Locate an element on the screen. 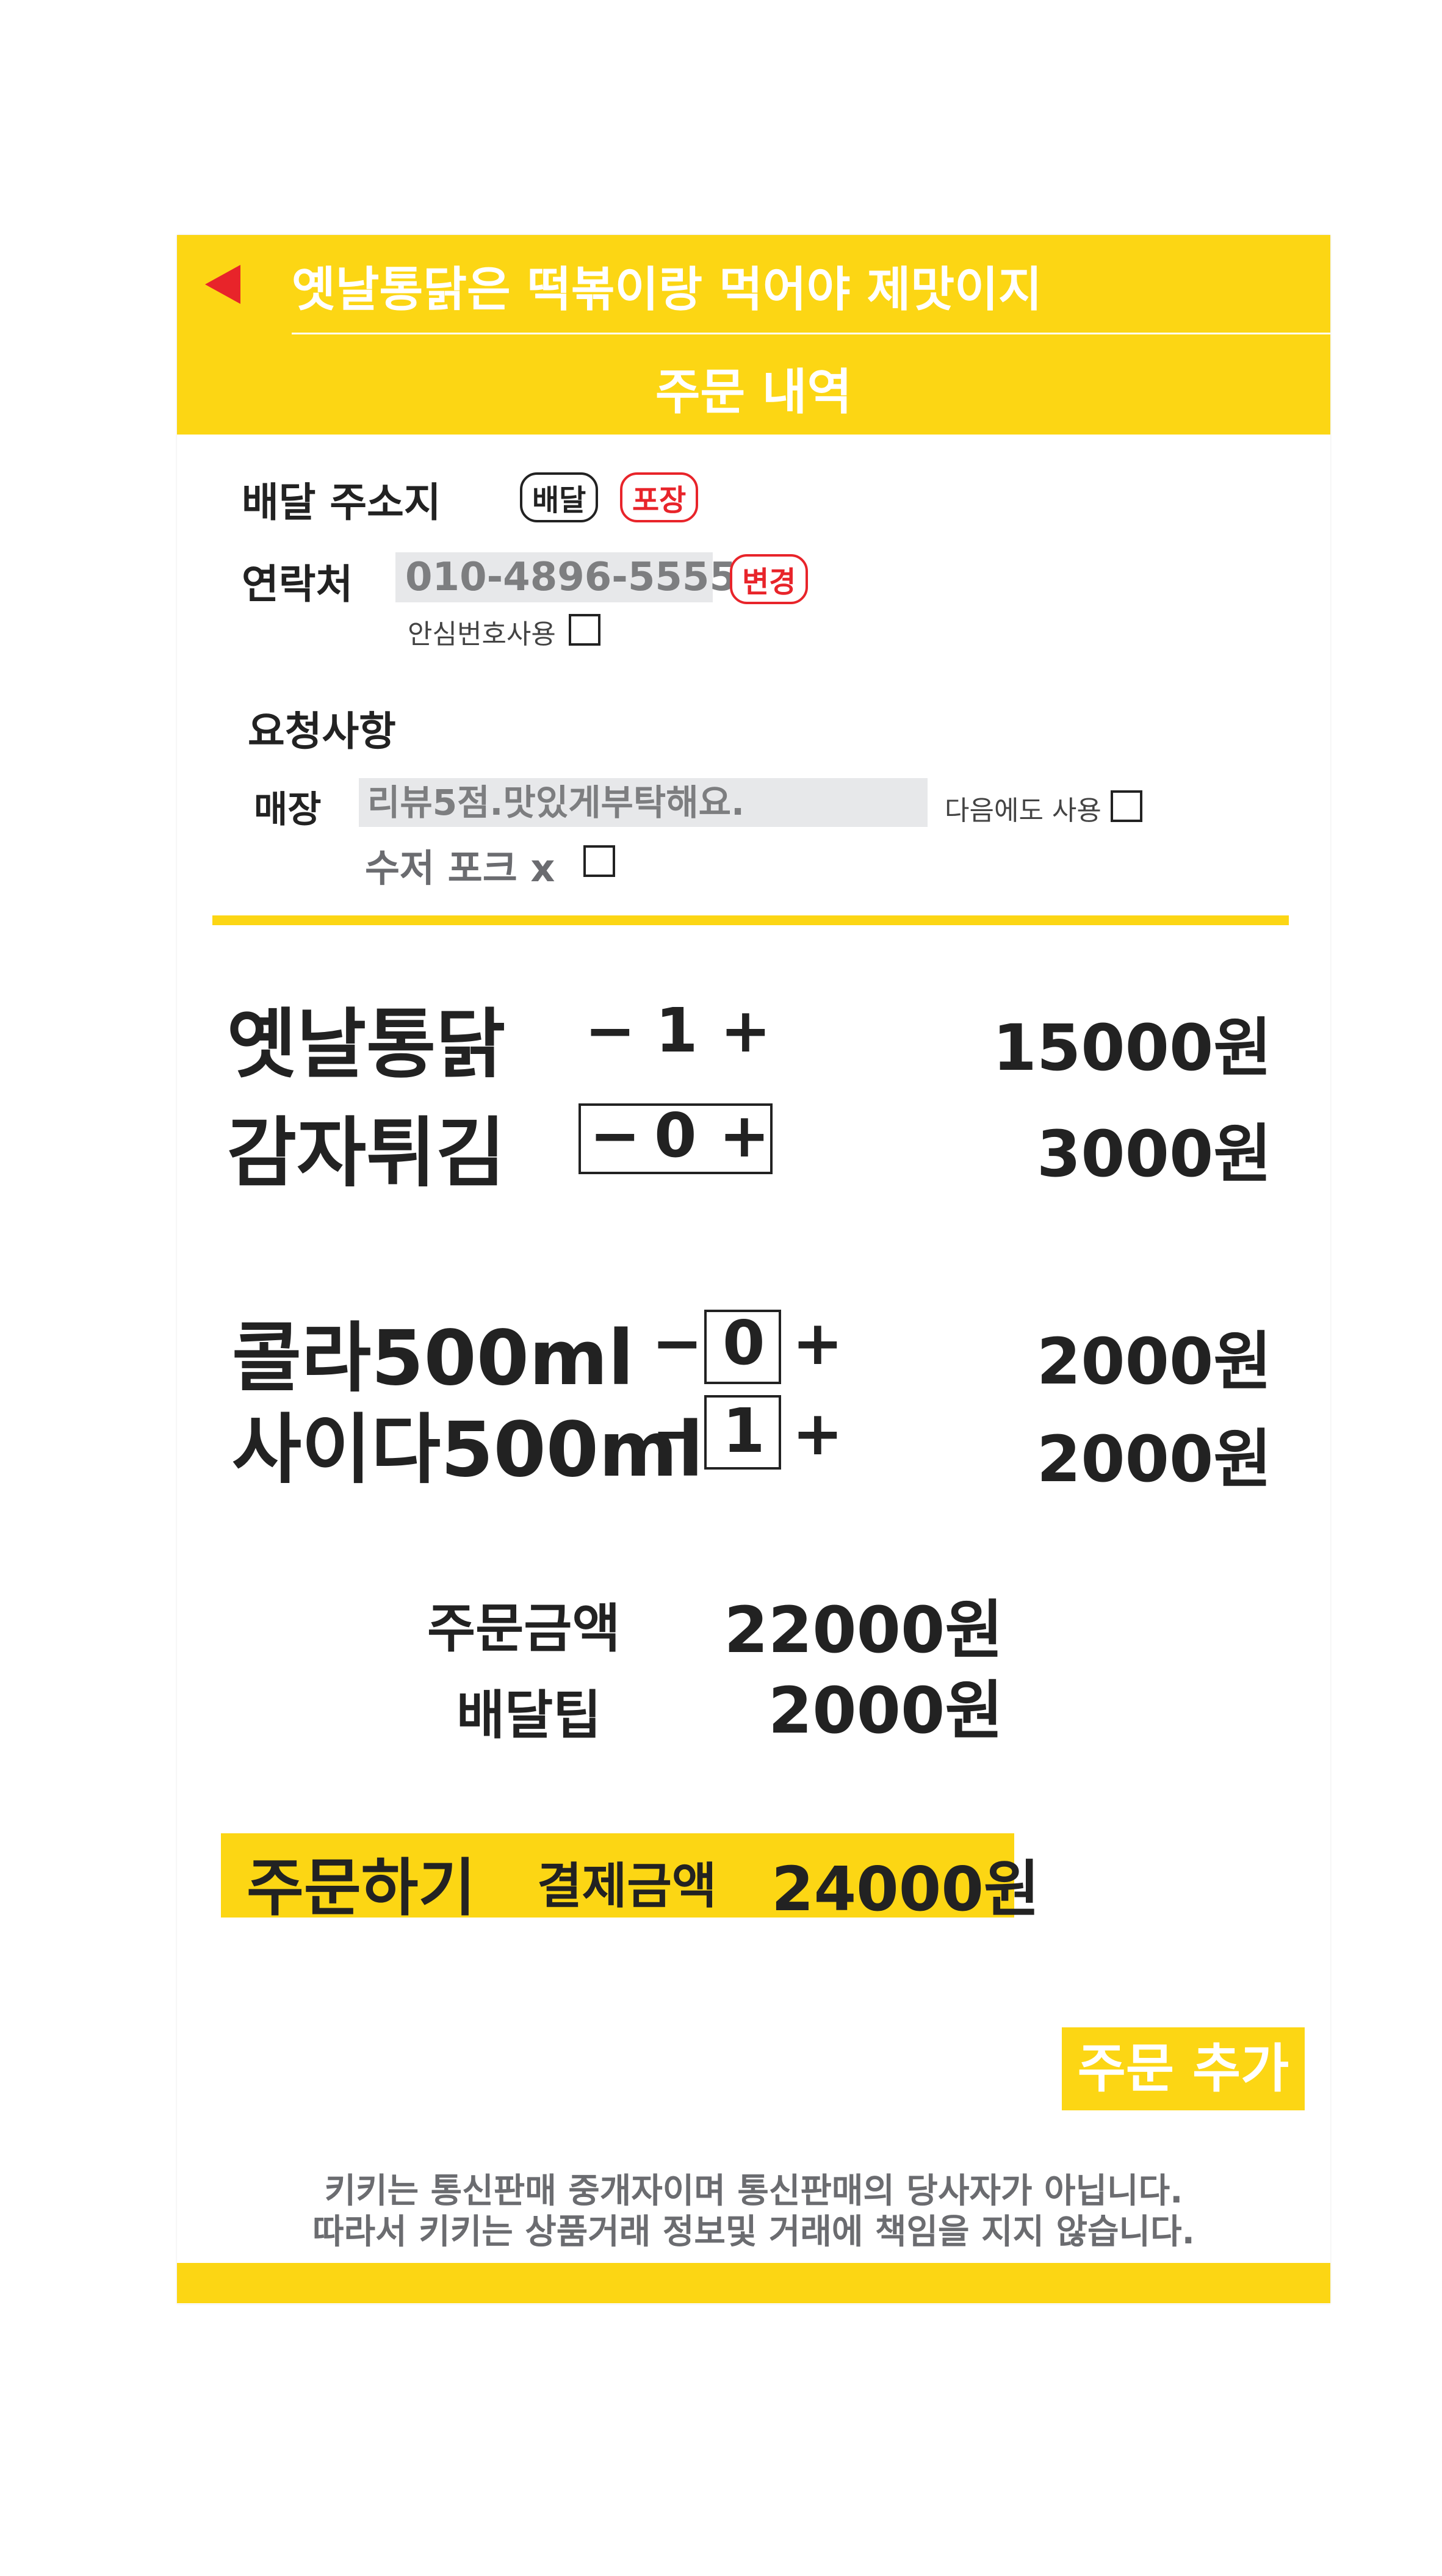 The width and height of the screenshot is (1442, 2576). address-label: 배달 주소지 is located at coordinates (341, 502).